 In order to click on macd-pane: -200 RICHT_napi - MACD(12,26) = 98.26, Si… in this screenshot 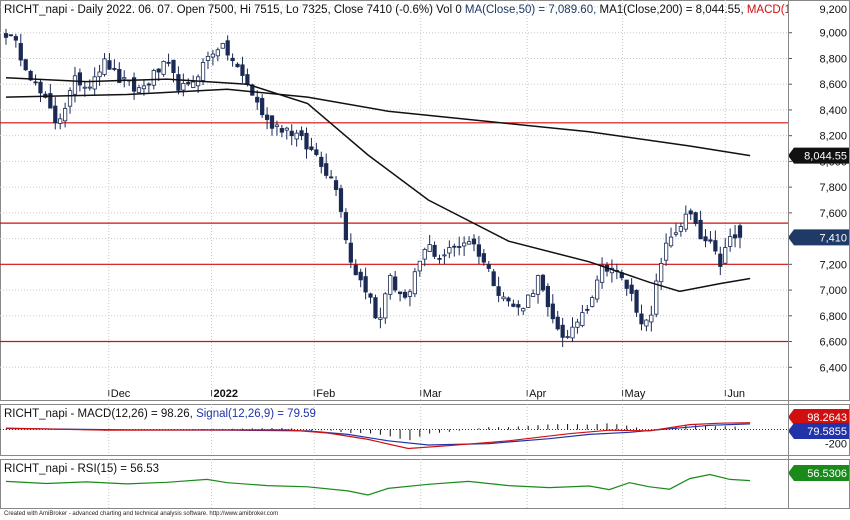, I will do `click(425, 430)`.